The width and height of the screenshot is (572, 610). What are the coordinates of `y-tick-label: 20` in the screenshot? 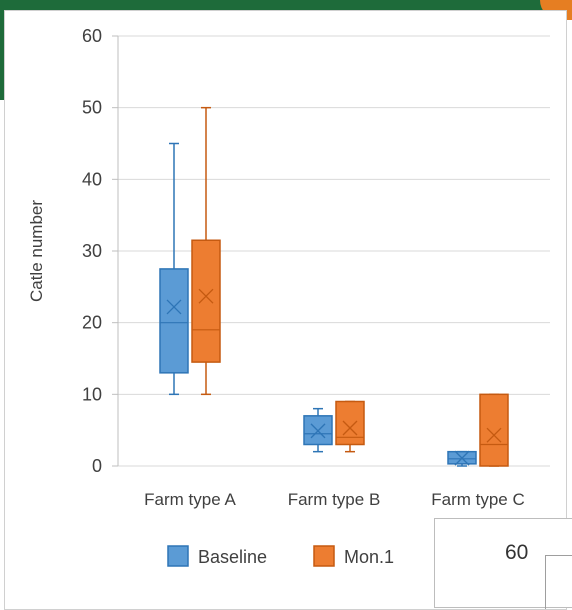 It's located at (92, 323).